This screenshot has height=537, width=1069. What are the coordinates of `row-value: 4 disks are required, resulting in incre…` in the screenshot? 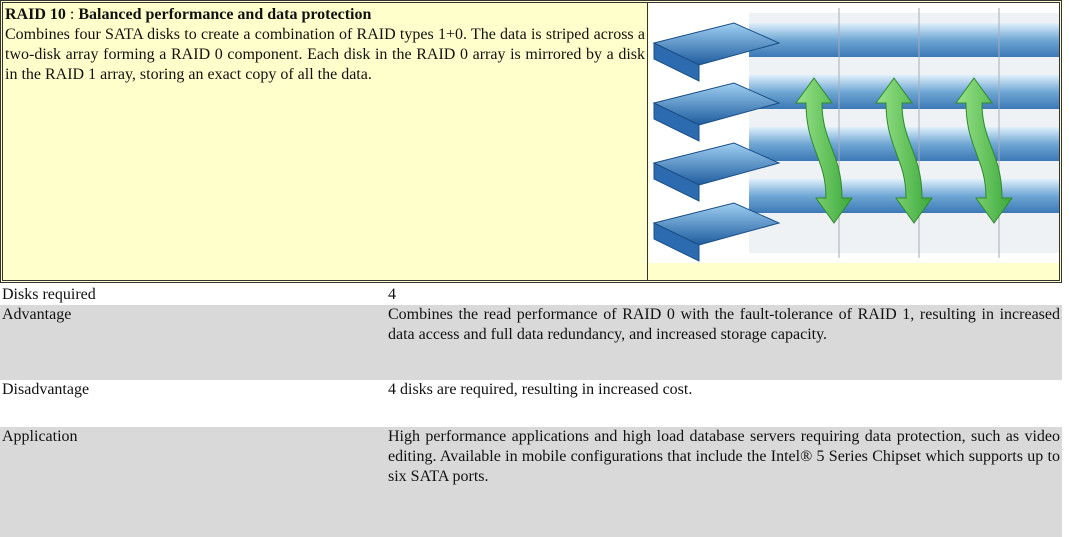 It's located at (540, 389).